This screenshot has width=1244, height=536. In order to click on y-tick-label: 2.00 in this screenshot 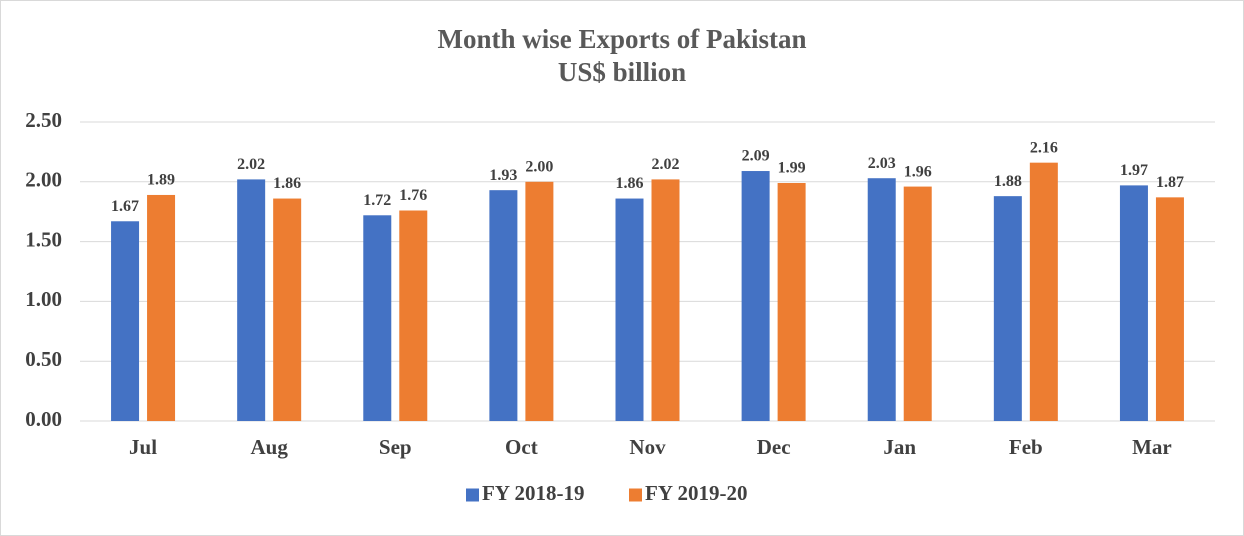, I will do `click(43, 180)`.